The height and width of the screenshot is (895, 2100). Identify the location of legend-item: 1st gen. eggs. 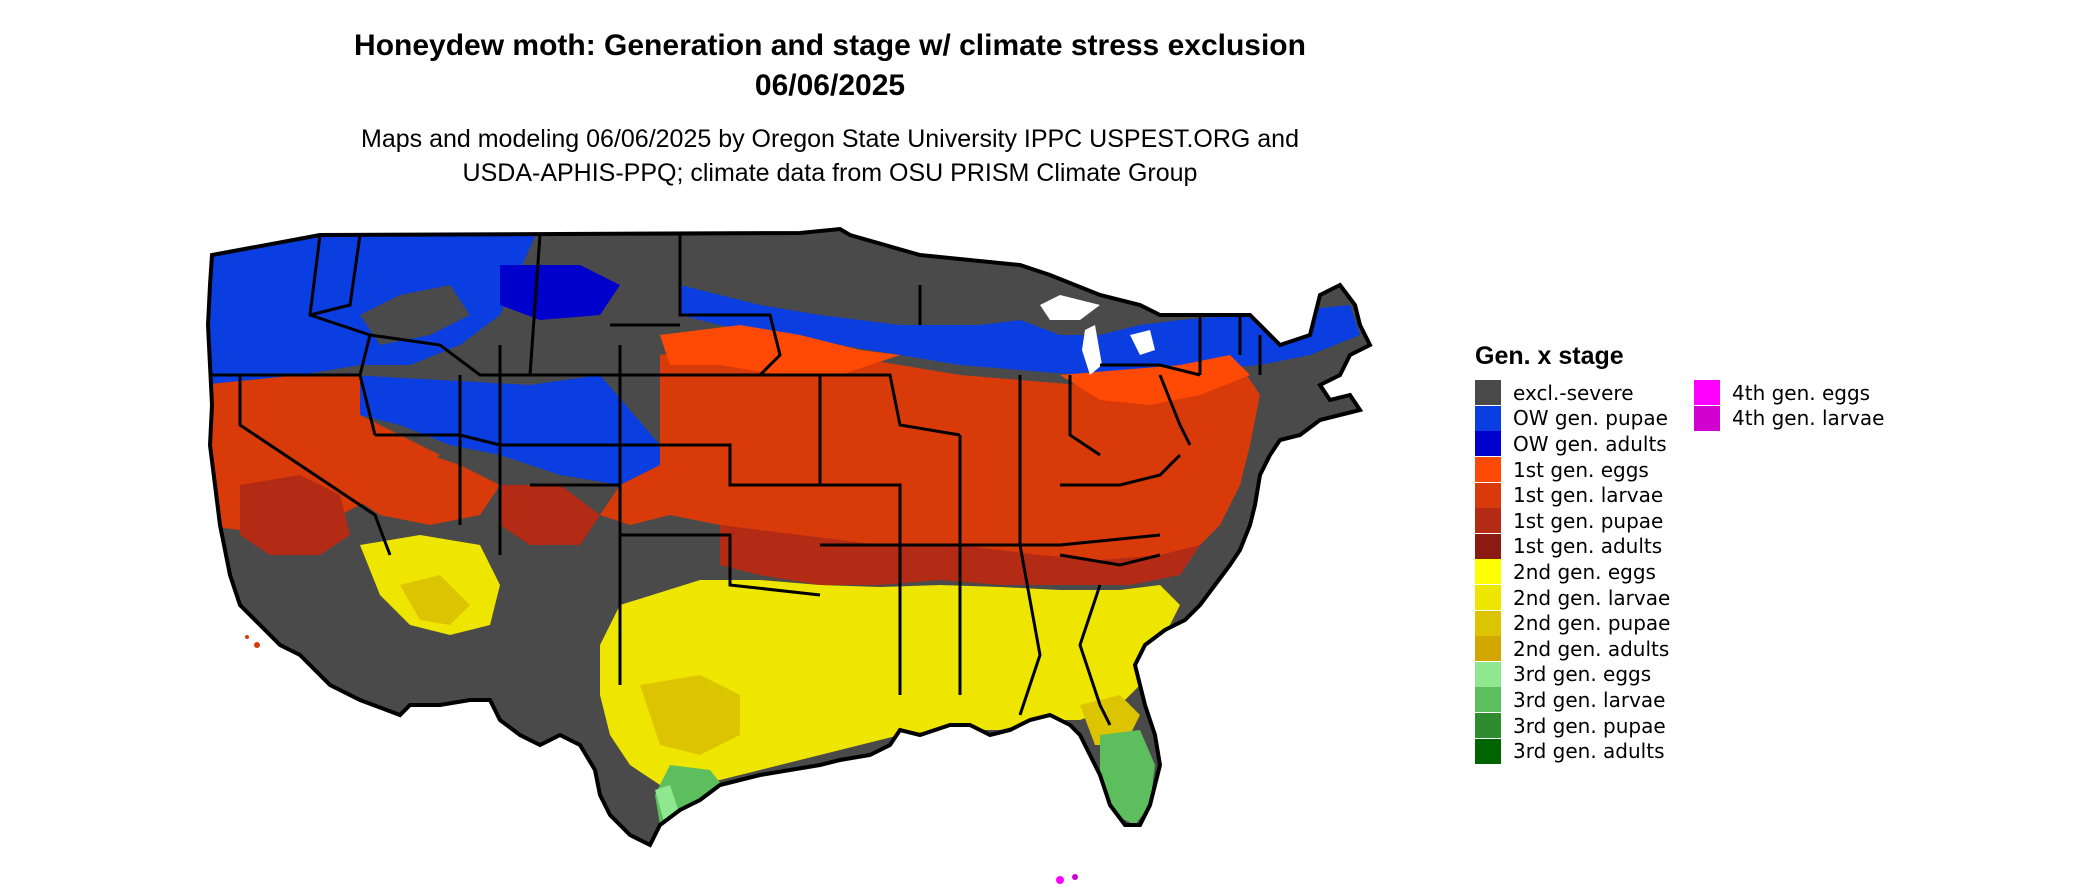
(1572, 470).